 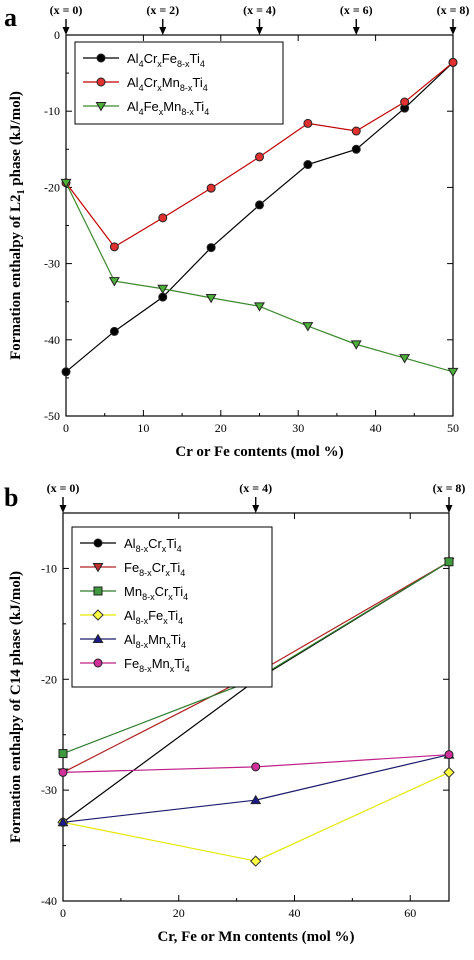 I want to click on legend-entry: Al8-xCrxTi4, so click(x=131, y=545).